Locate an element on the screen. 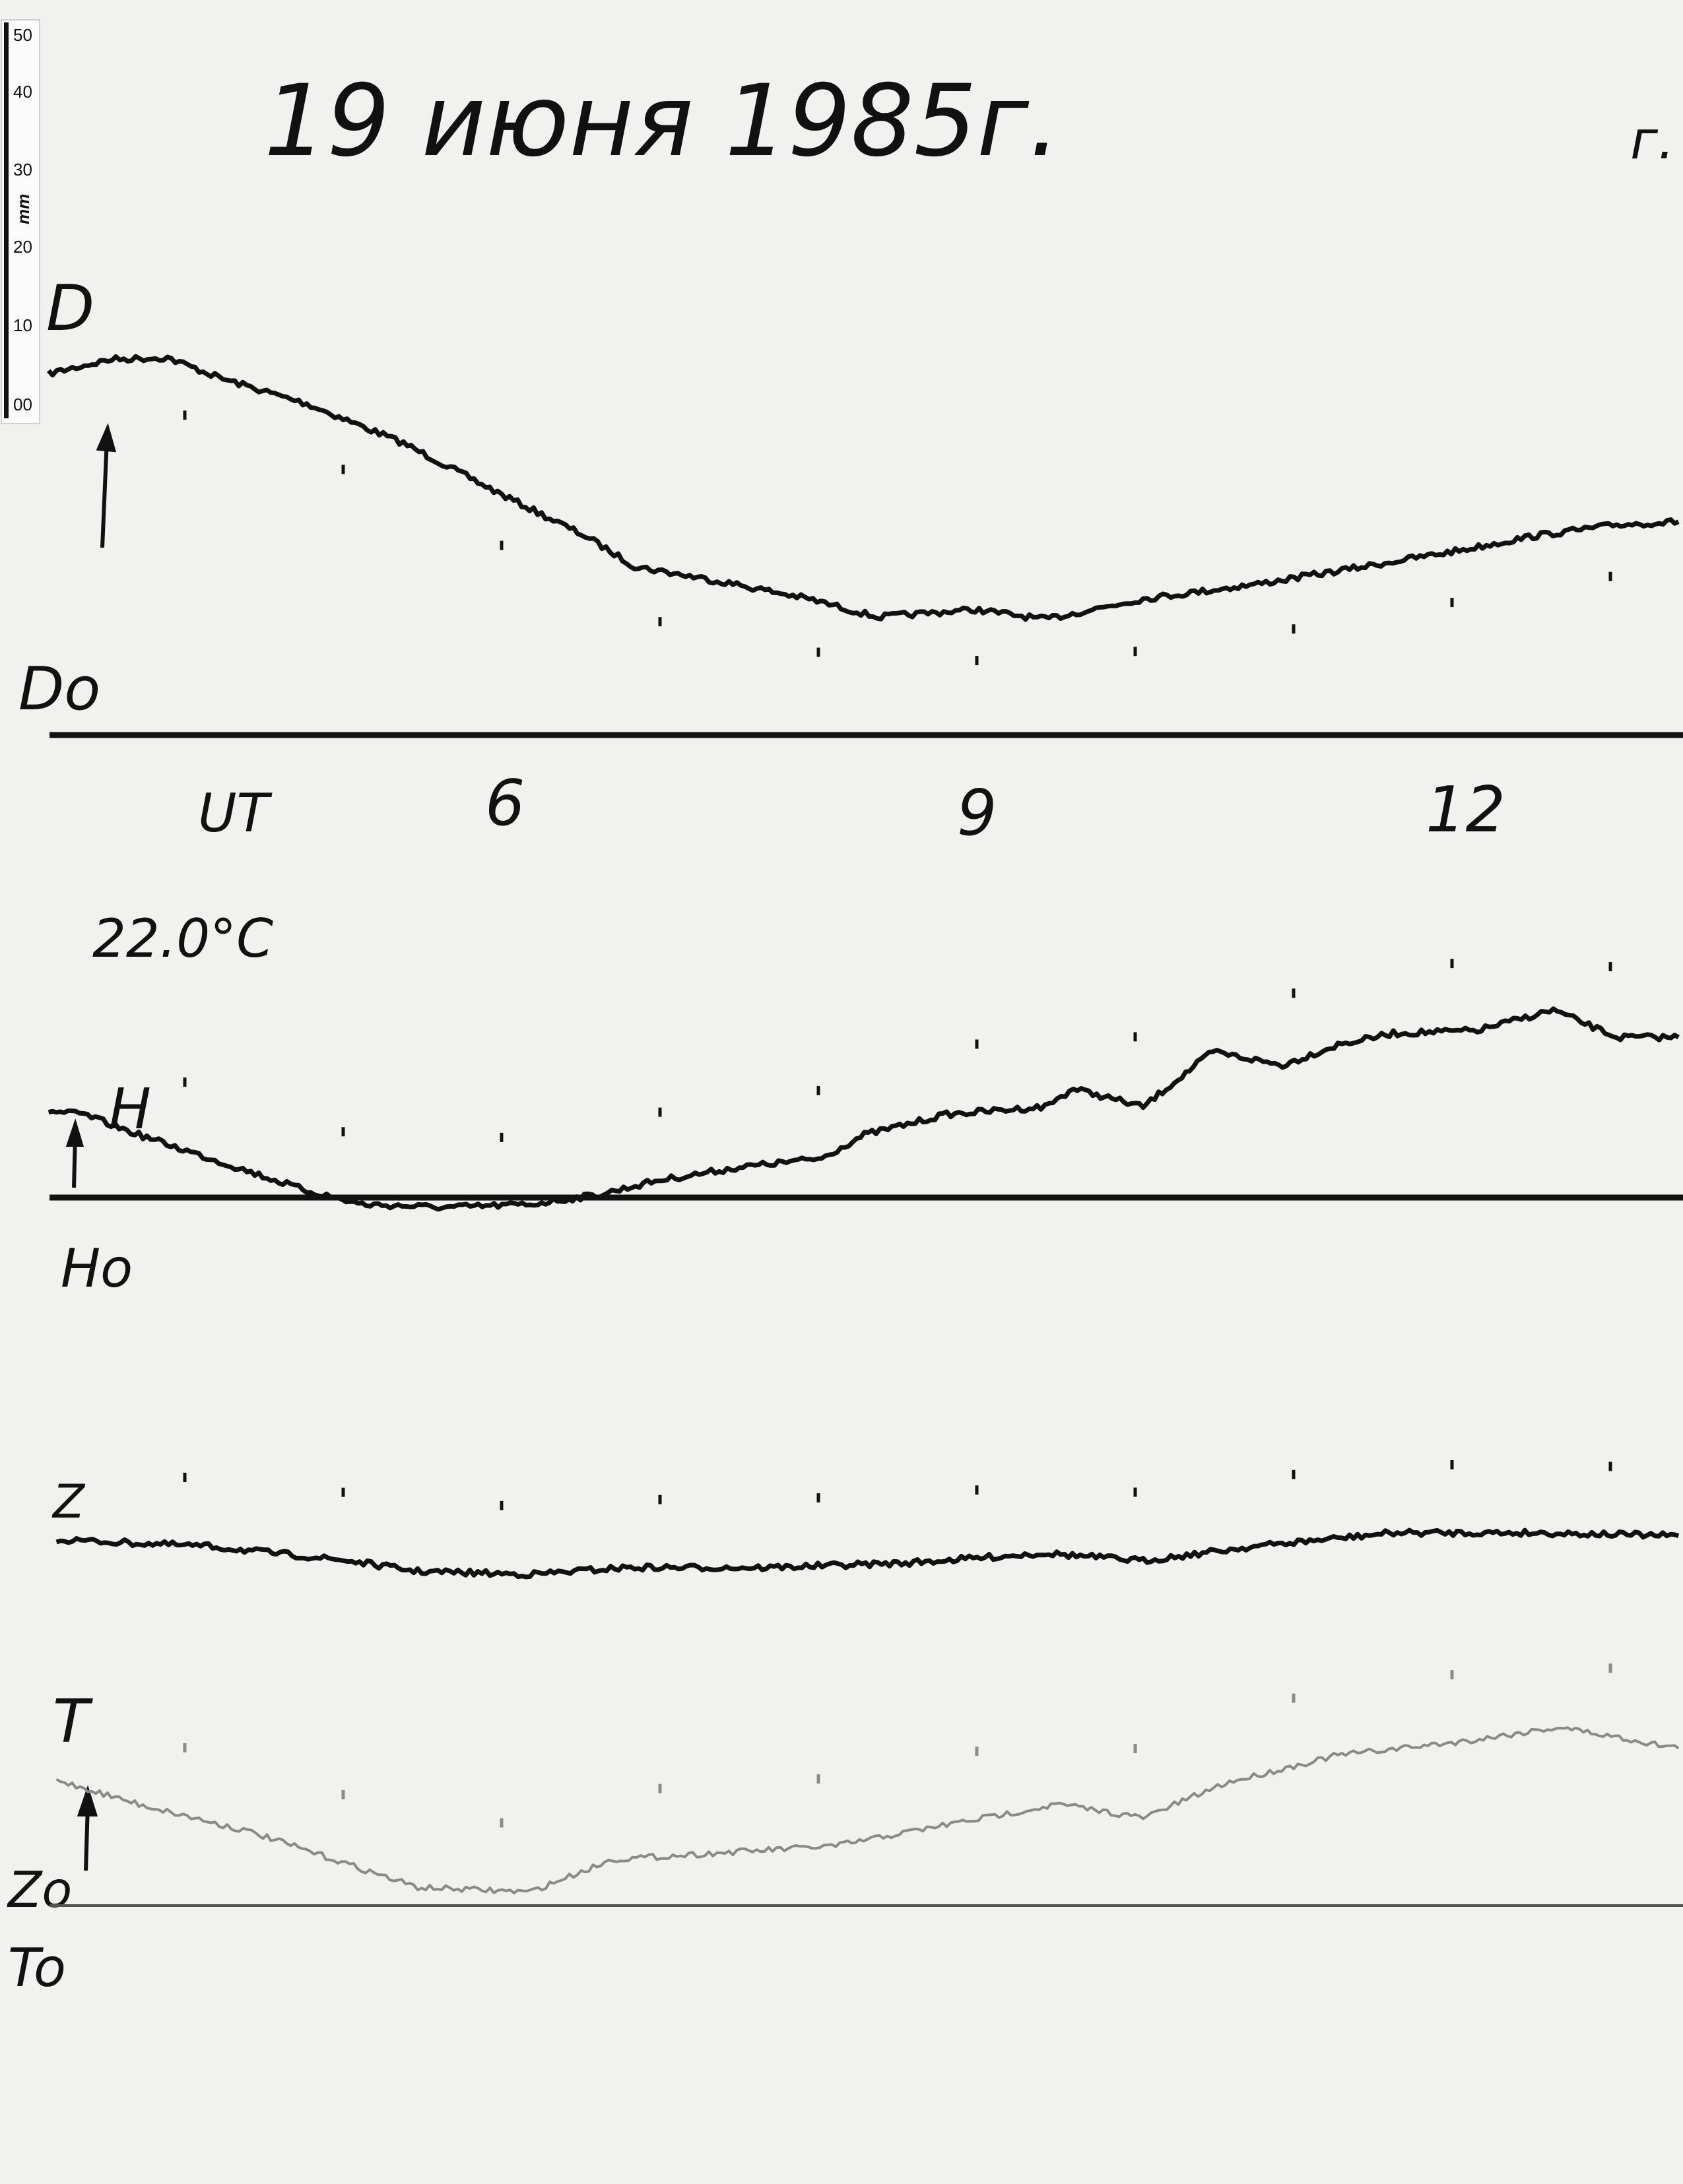 The width and height of the screenshot is (1683, 2184). time-tick-12: 12 is located at coordinates (1465, 810).